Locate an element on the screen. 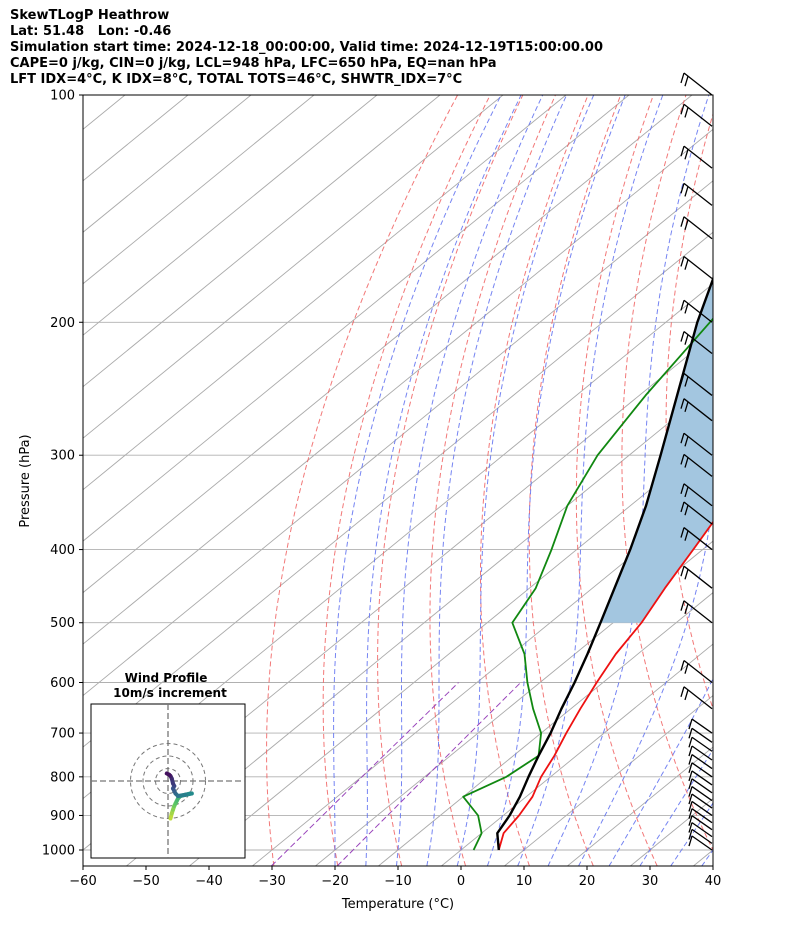  hodograph-inset: Wind Profile 10m/s increment is located at coordinates (168, 765).